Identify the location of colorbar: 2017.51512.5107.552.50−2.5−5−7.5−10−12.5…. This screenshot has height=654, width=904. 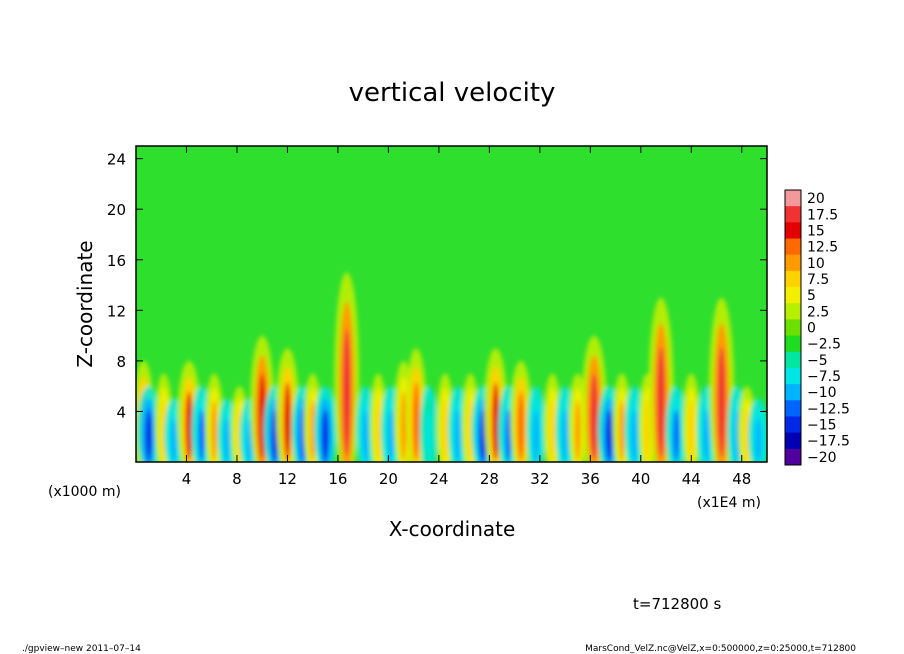
(817, 327).